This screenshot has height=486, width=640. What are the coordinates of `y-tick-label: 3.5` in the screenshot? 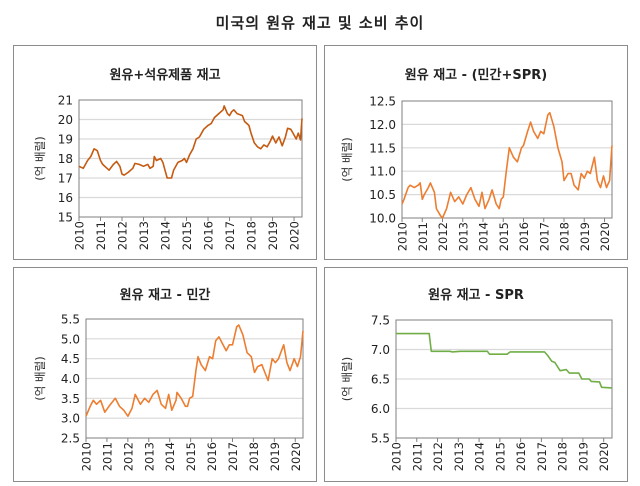 It's located at (70, 399).